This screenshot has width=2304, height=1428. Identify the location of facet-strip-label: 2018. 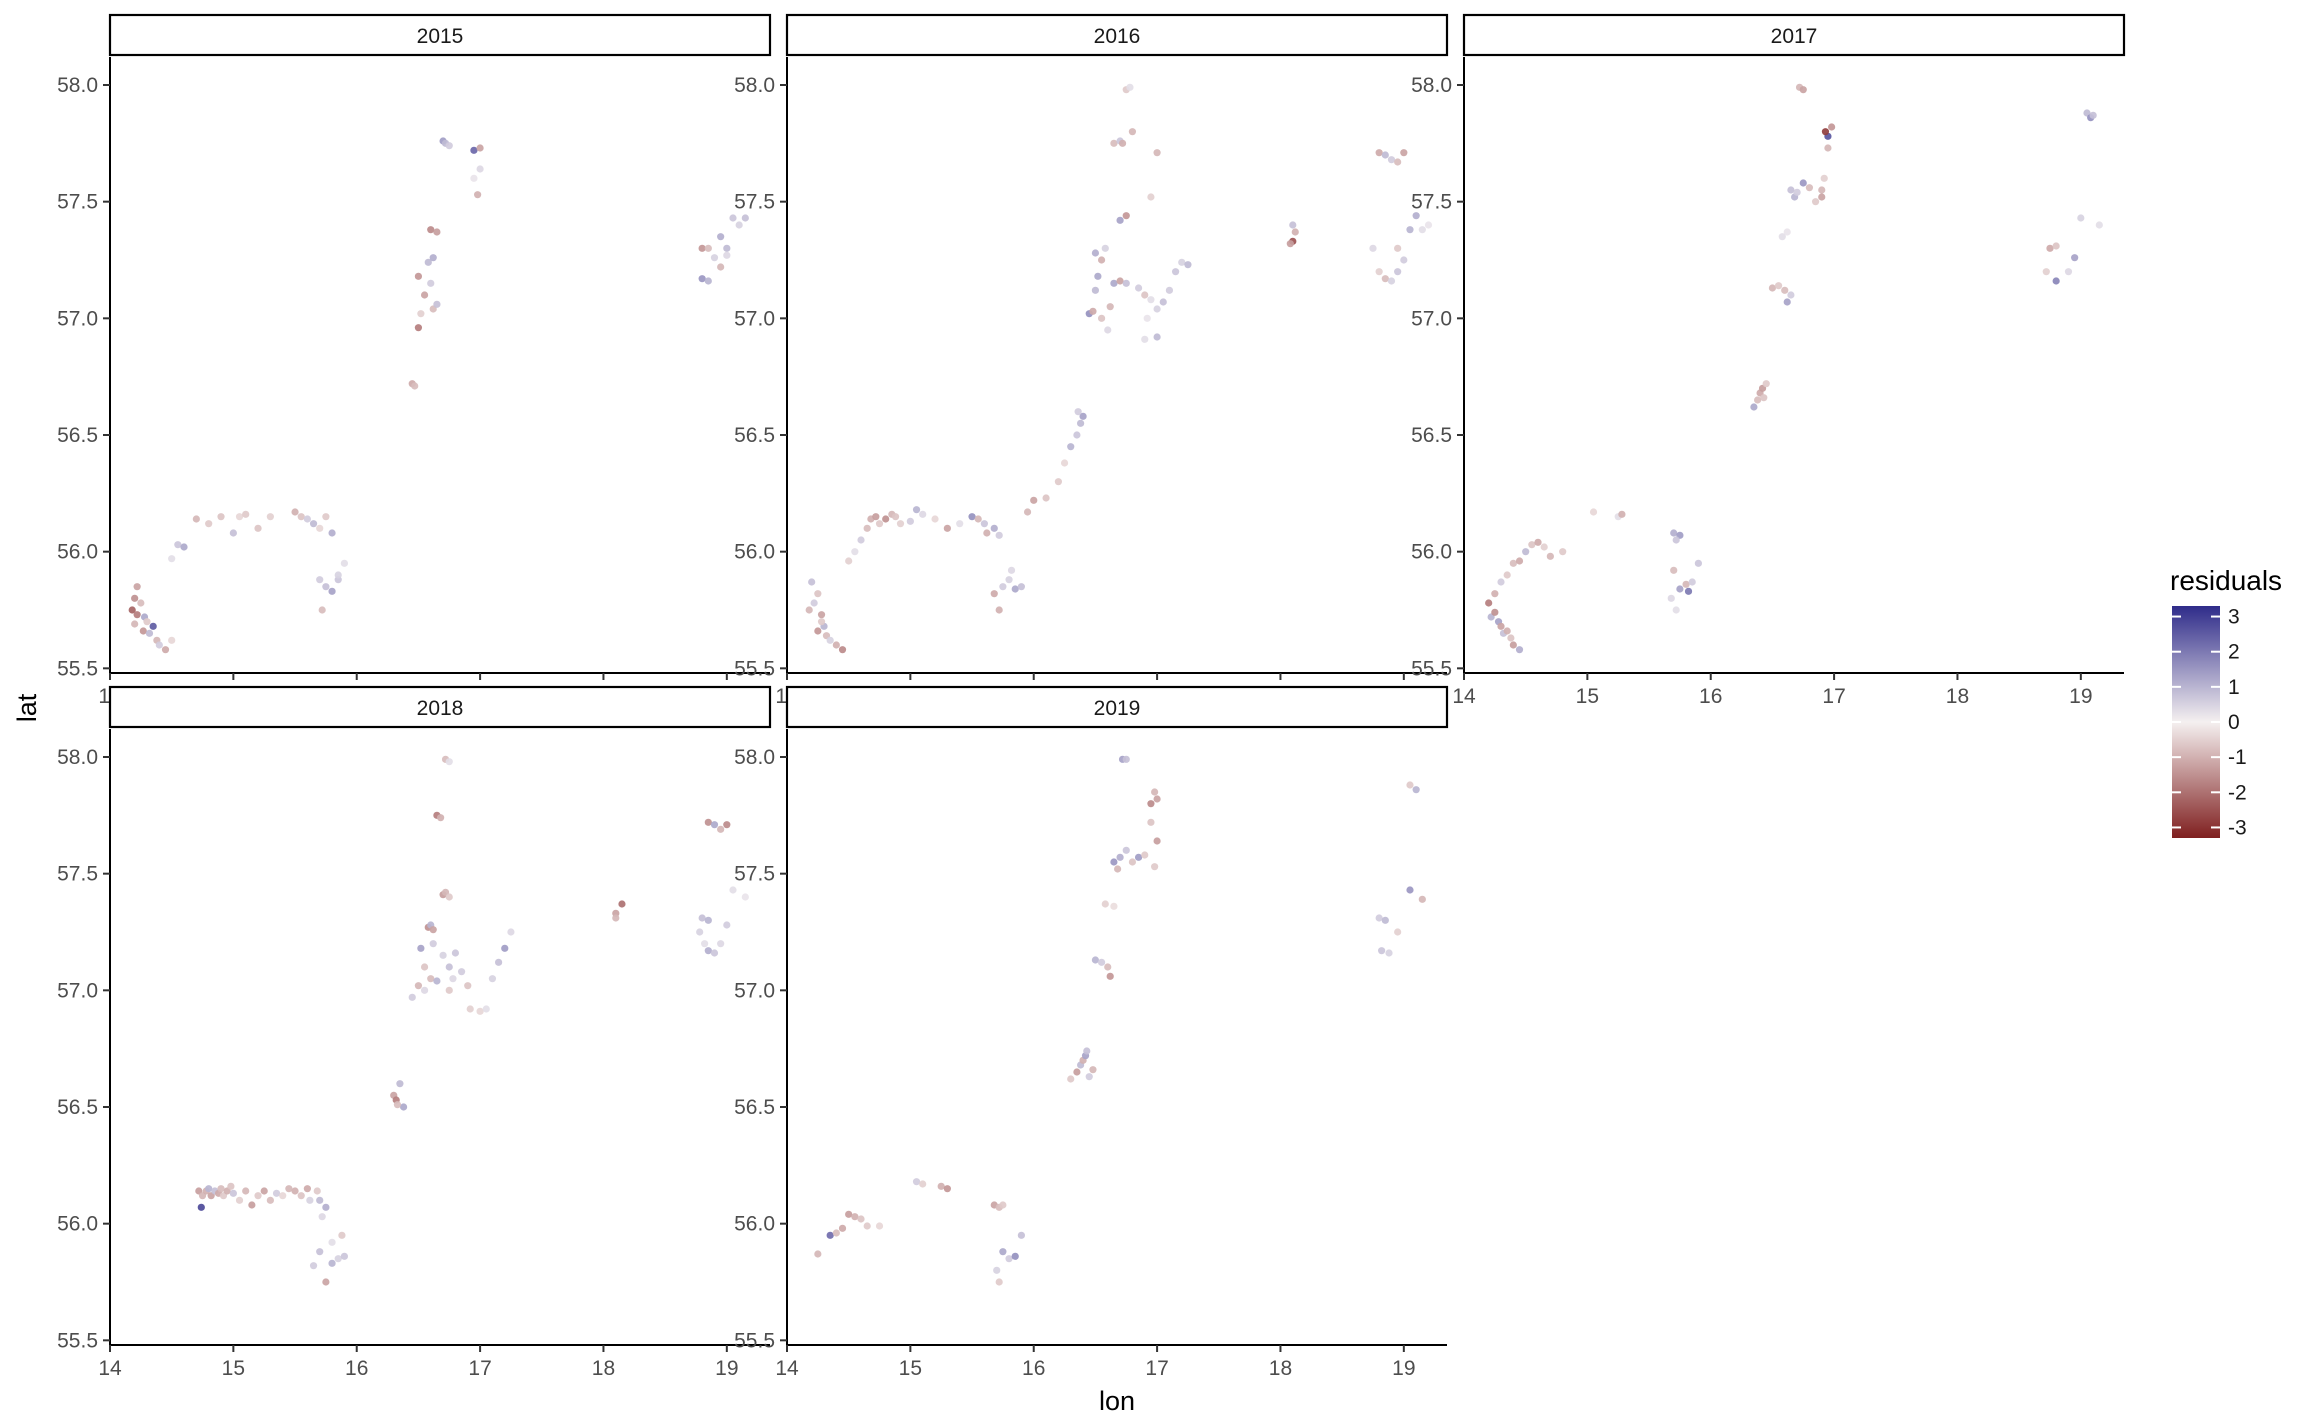
(440, 708).